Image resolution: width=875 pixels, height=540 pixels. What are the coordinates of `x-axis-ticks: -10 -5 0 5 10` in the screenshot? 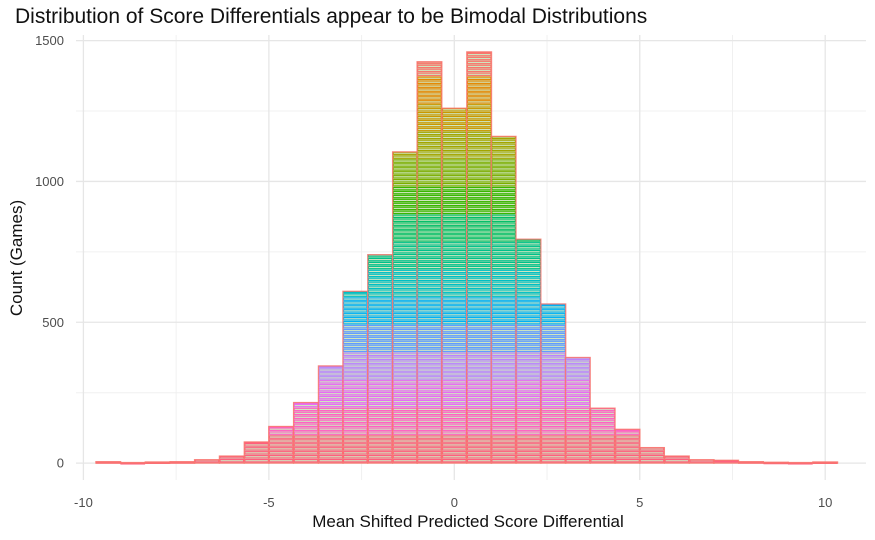 It's located at (453, 502).